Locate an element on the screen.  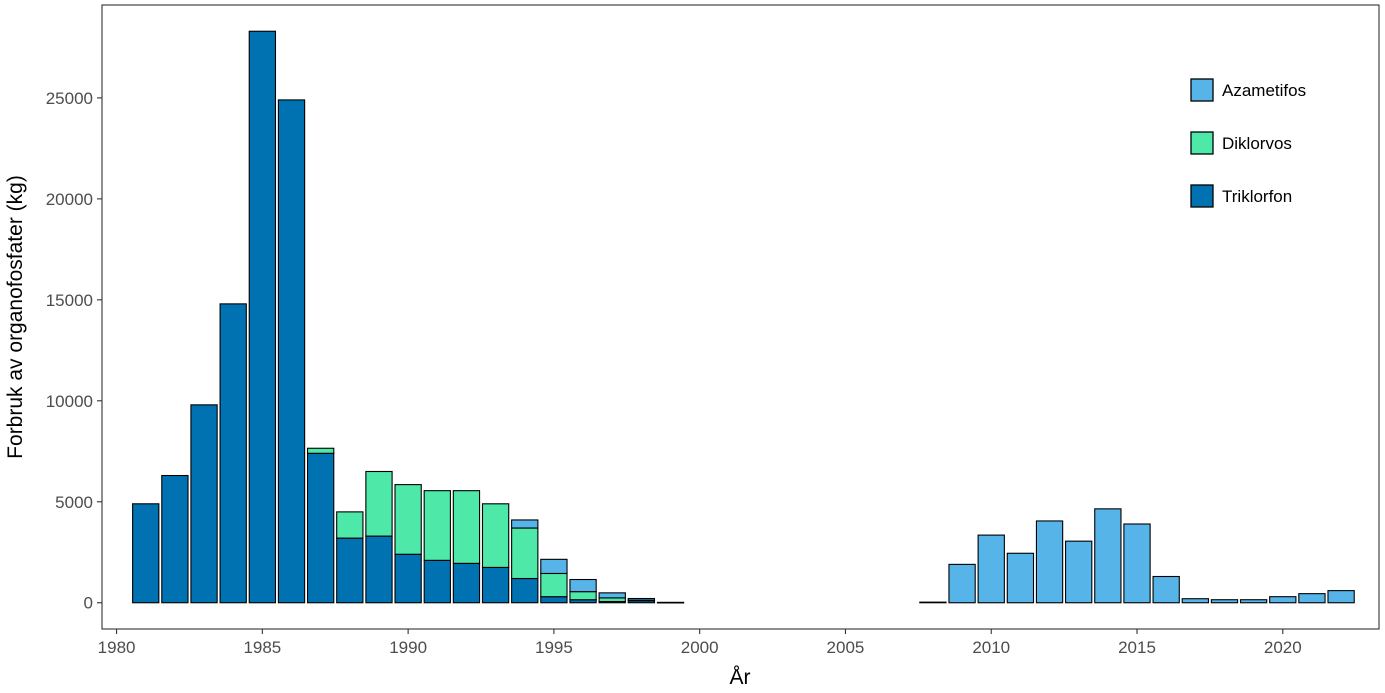
bar-azametifos-2010 is located at coordinates (991, 569).